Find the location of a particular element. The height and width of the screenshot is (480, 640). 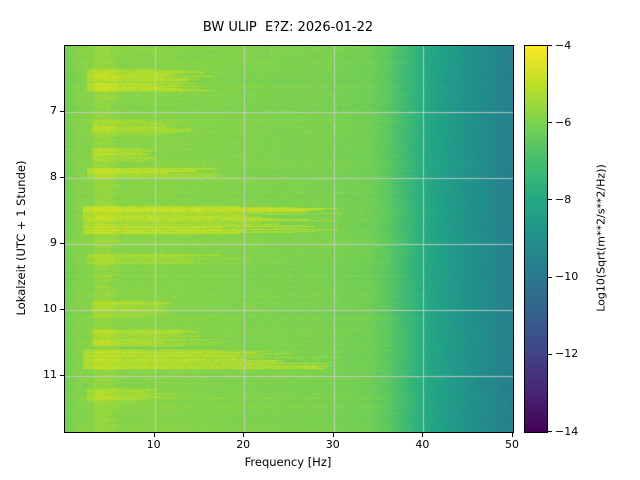

x-tick-label: 50 is located at coordinates (512, 444).